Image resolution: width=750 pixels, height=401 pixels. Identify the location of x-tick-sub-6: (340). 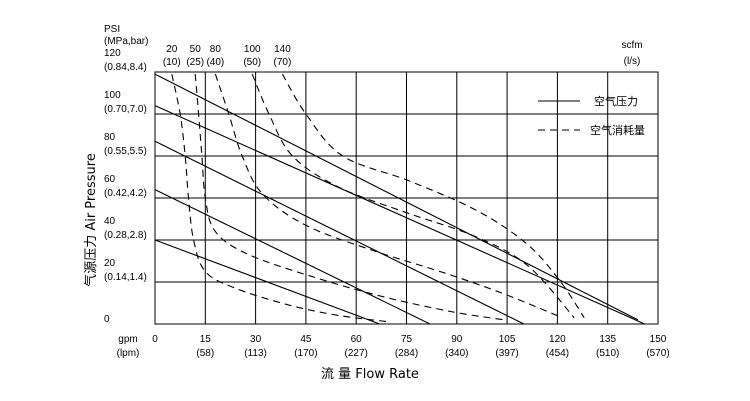
(456, 353).